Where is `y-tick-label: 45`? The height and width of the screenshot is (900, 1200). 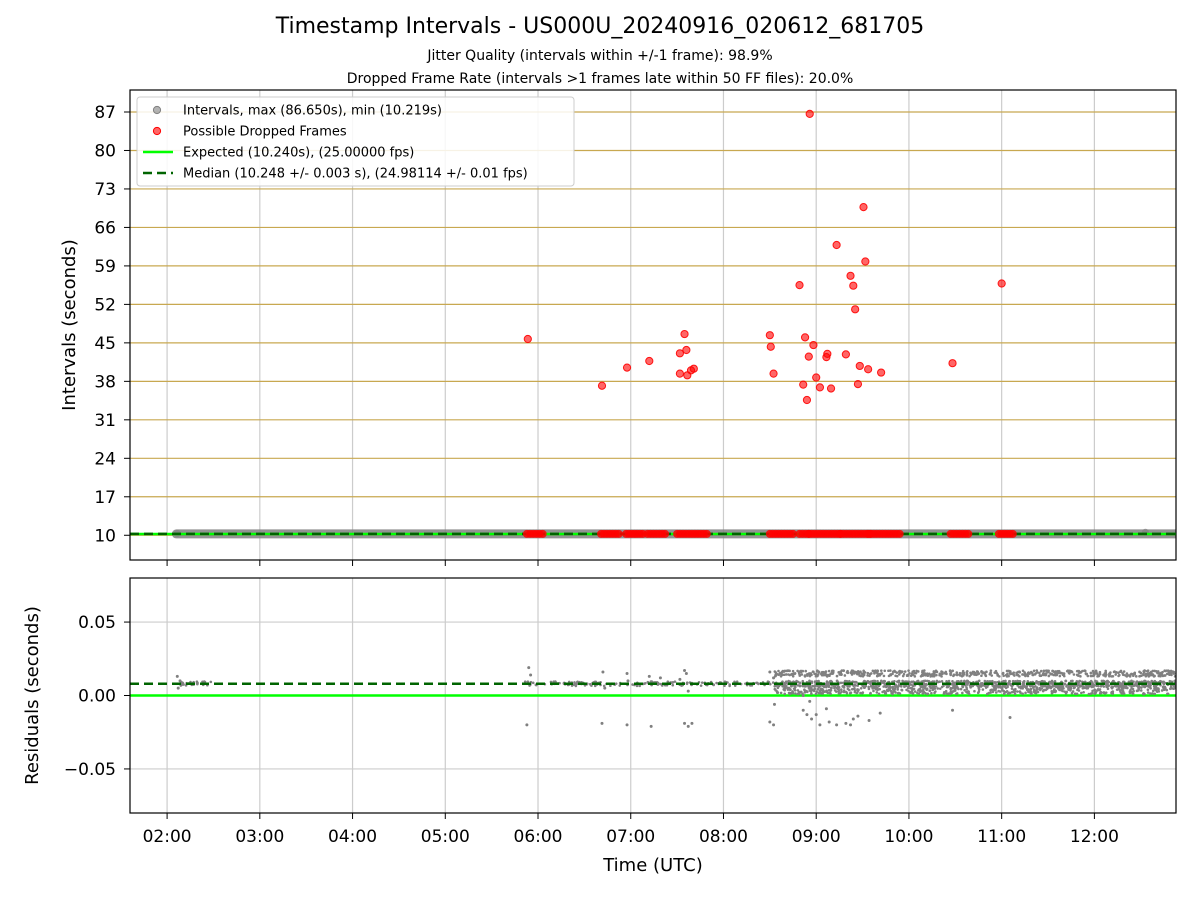 y-tick-label: 45 is located at coordinates (105, 344).